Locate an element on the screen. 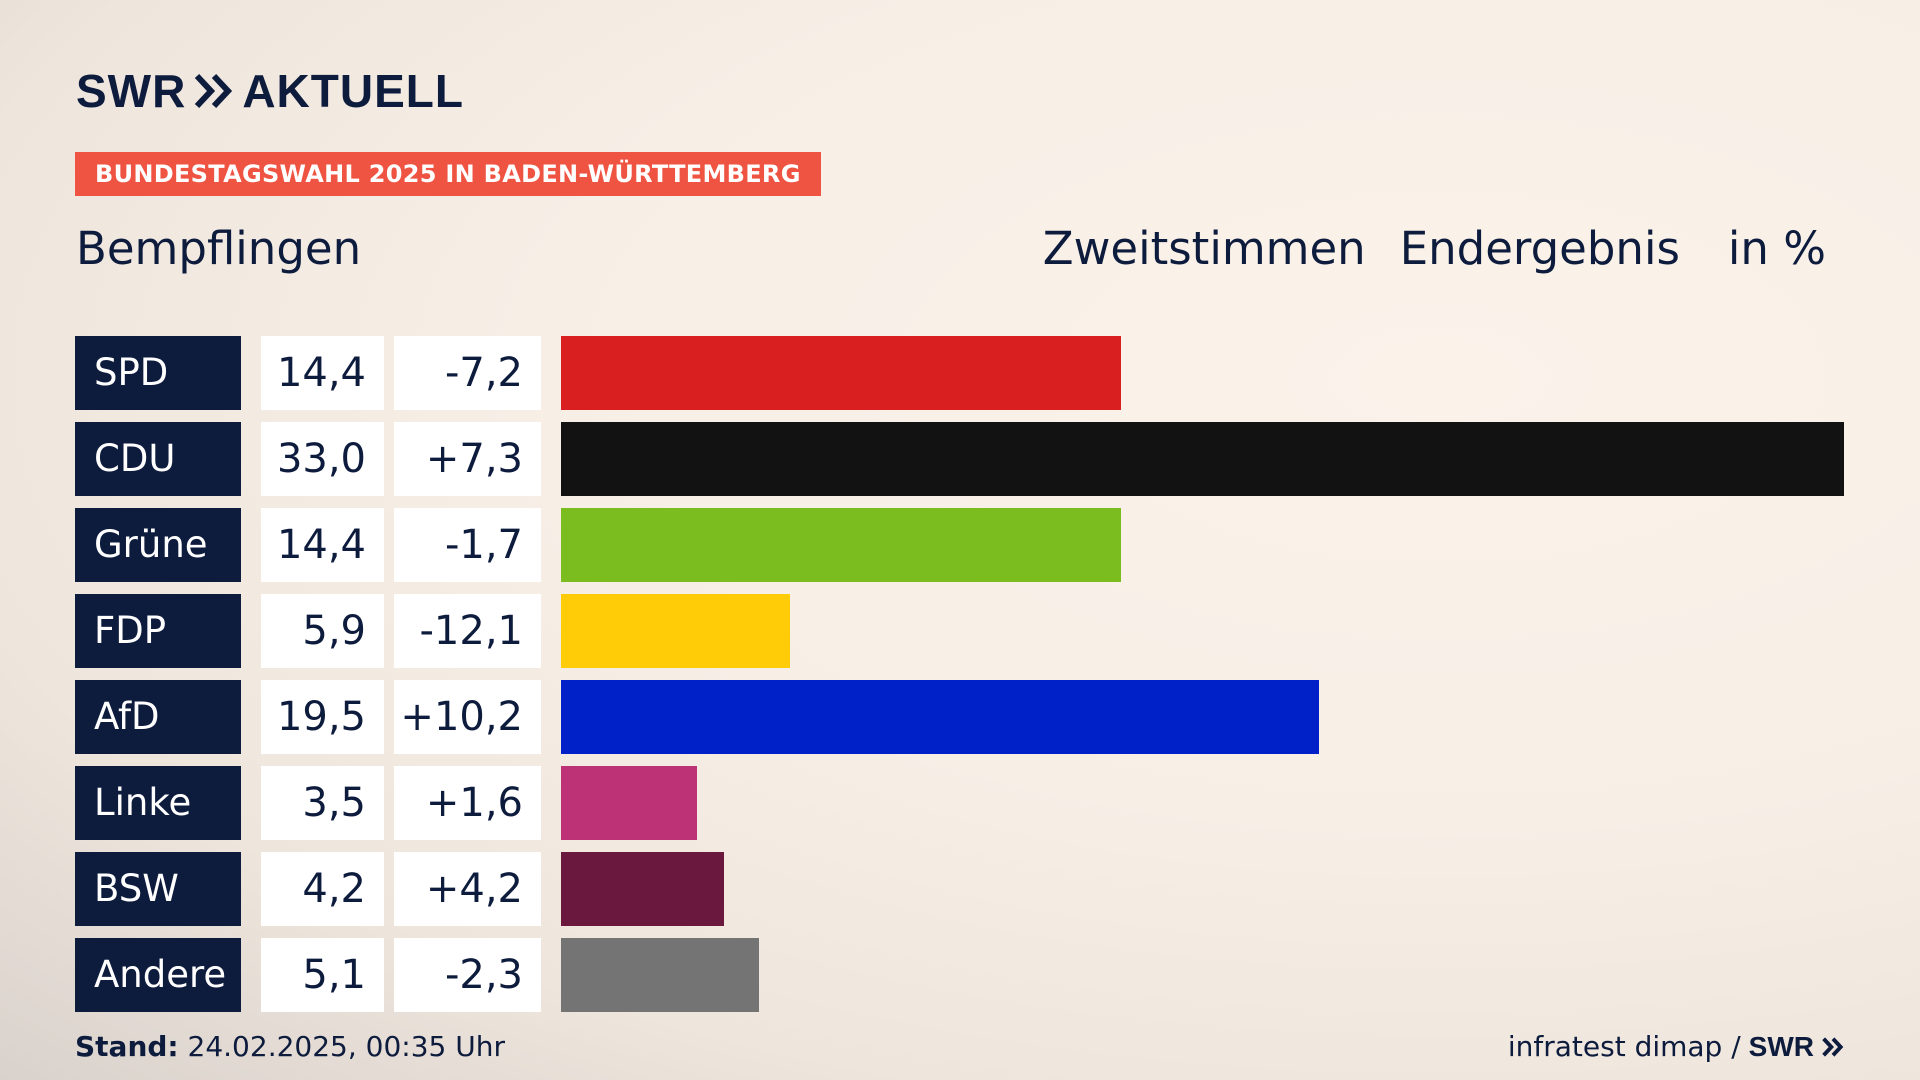  party-label: AfD is located at coordinates (158, 717).